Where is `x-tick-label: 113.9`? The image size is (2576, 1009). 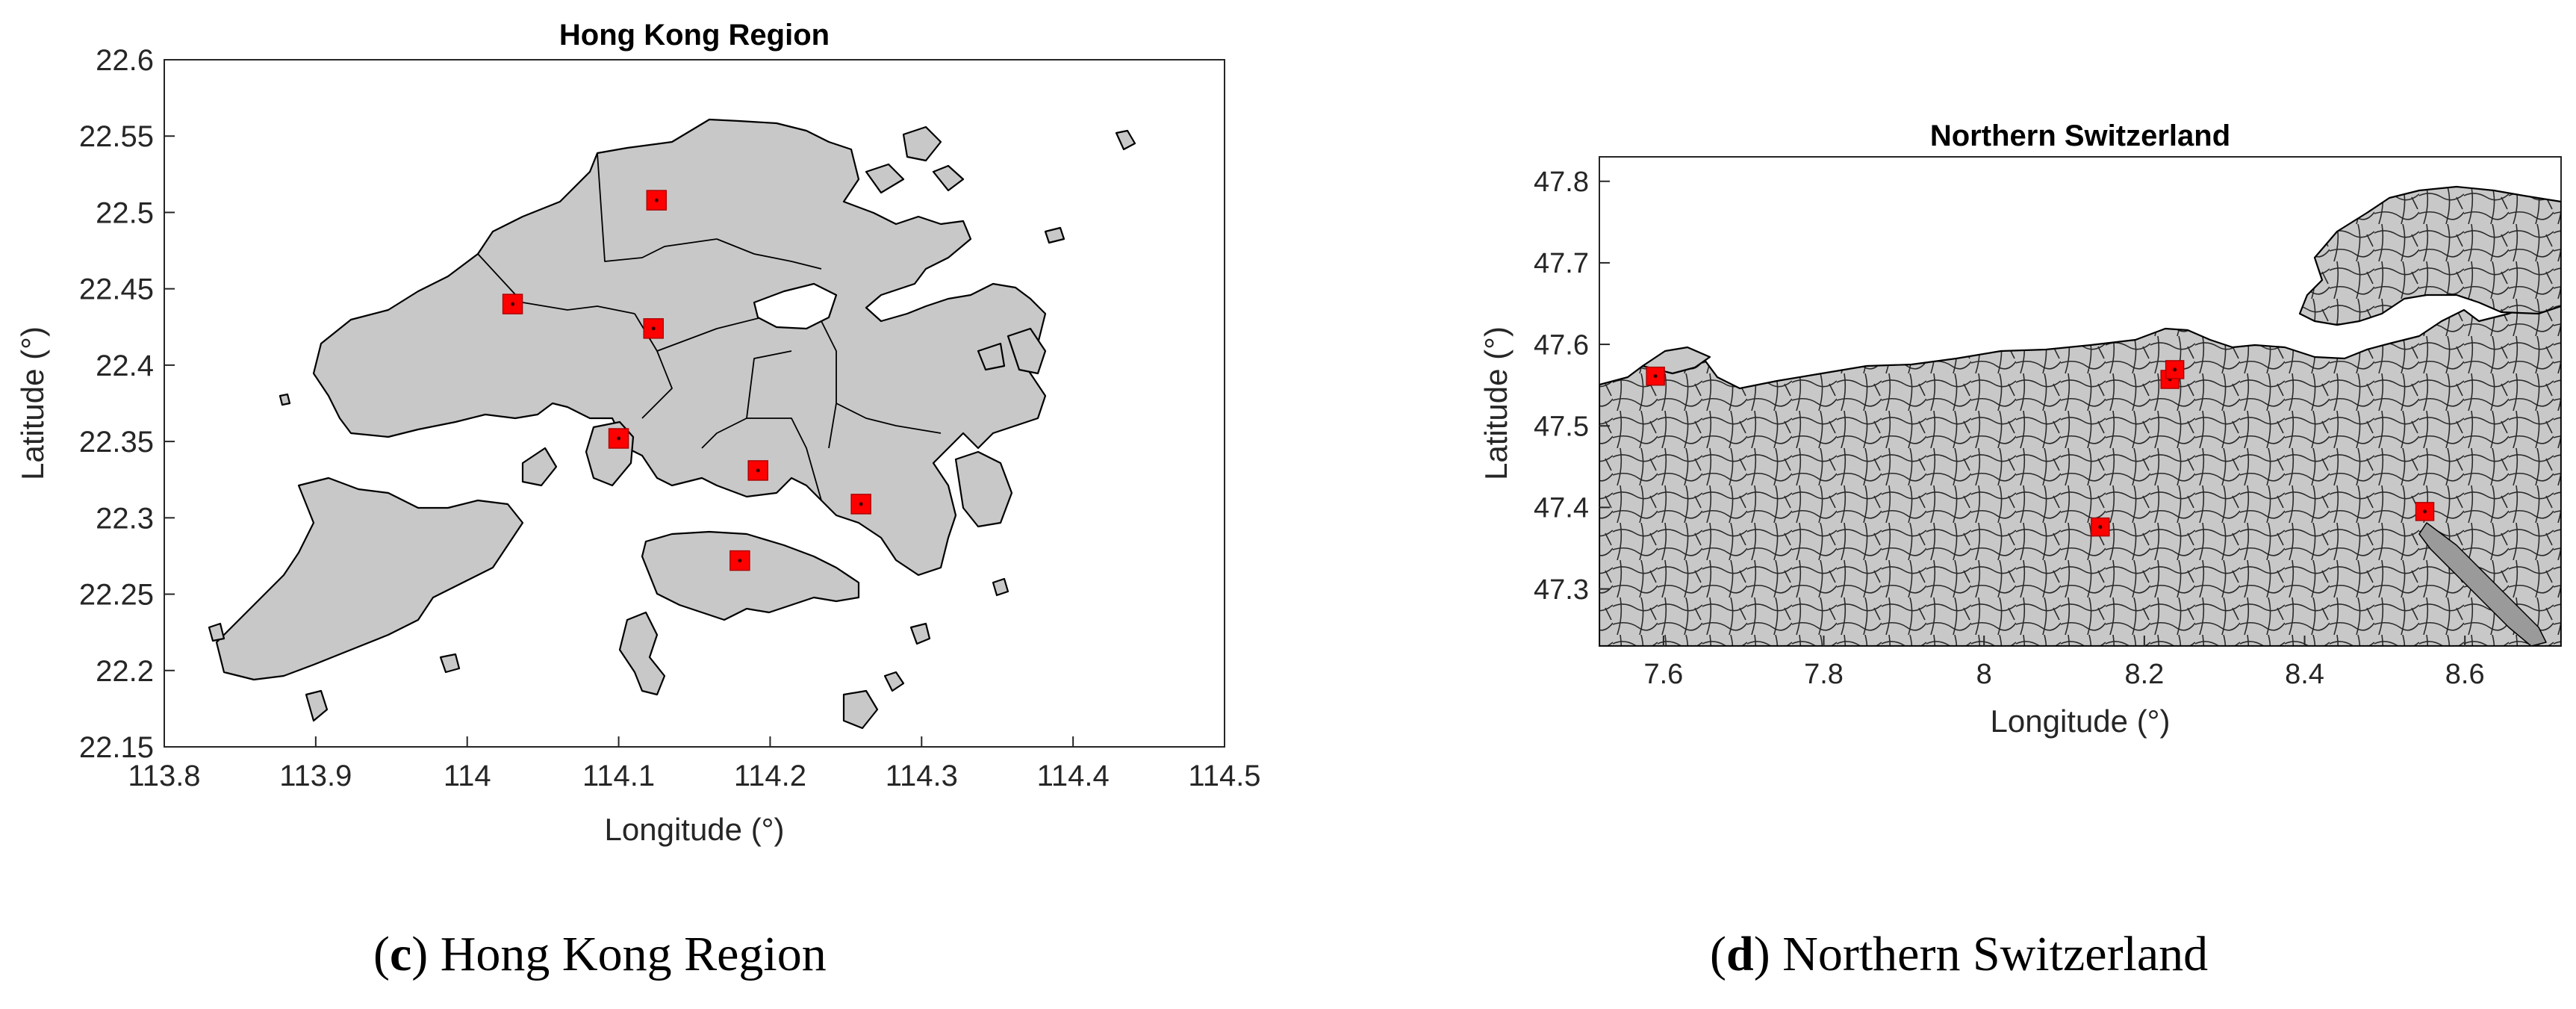
x-tick-label: 113.9 is located at coordinates (315, 776).